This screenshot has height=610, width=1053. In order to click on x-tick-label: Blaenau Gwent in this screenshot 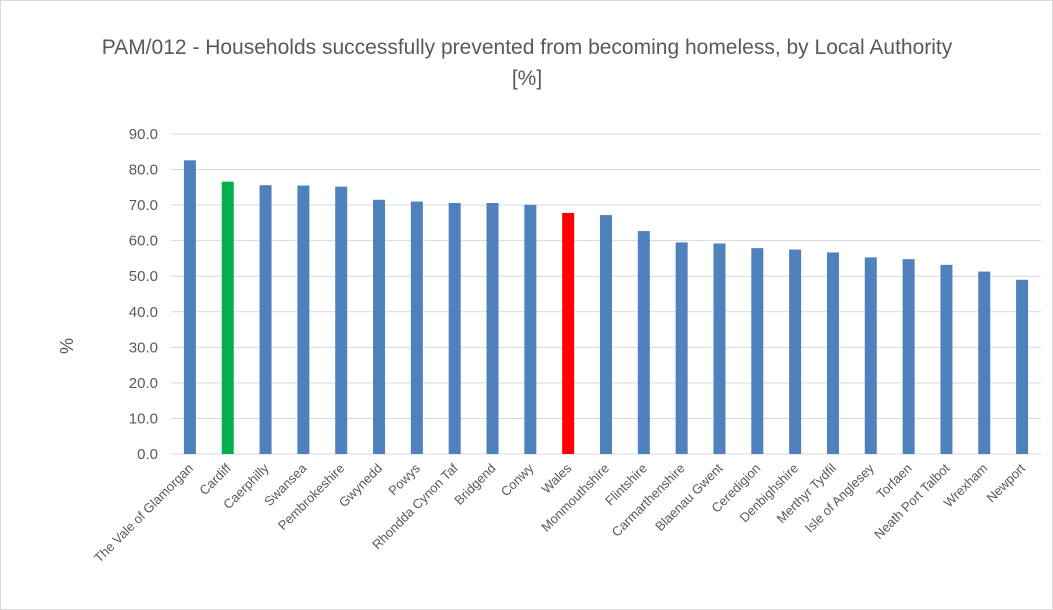, I will do `click(689, 497)`.